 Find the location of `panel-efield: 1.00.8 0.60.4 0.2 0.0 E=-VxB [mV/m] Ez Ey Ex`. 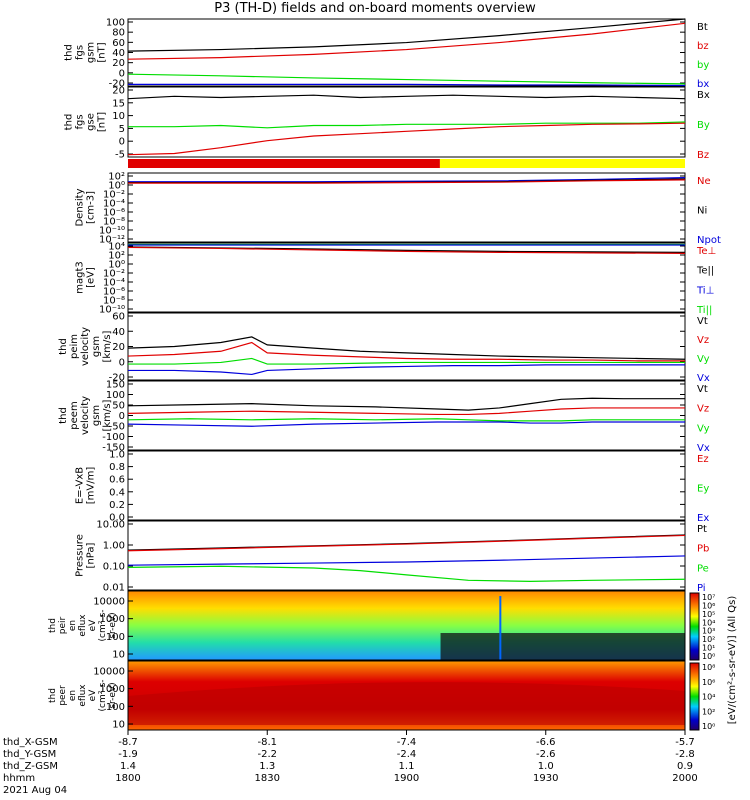

panel-efield: 1.00.8 0.60.4 0.2 0.0 E=-VxB [mV/m] Ez Ey Ex is located at coordinates (392, 487).